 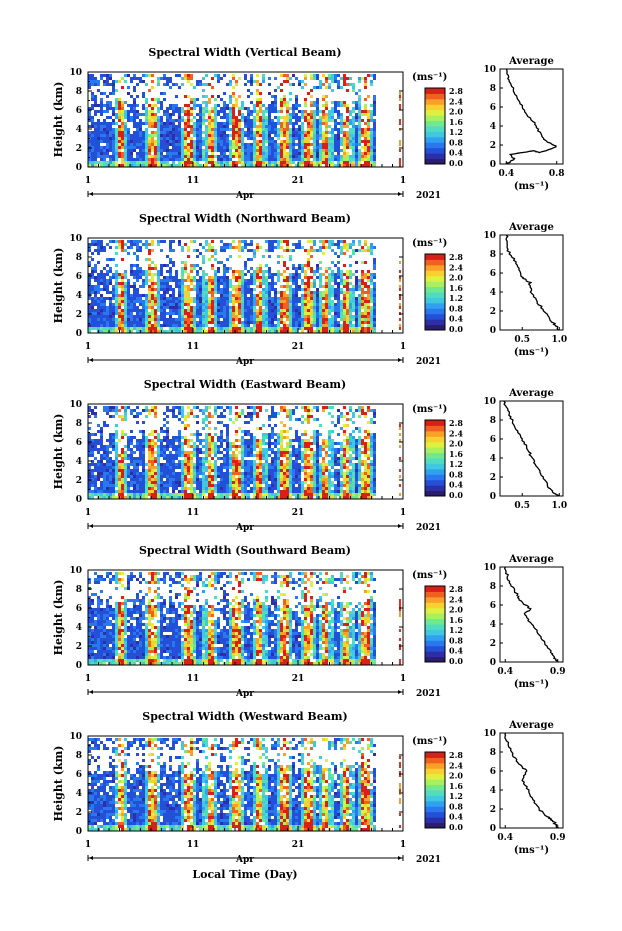 What do you see at coordinates (244, 52) in the screenshot?
I see `panel-title: Spectral Width (Vertical Beam)` at bounding box center [244, 52].